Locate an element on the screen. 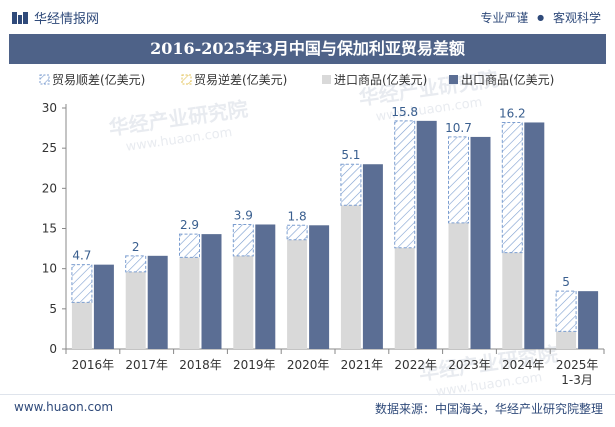  x-tick-label-line: 1-3月 is located at coordinates (577, 380).